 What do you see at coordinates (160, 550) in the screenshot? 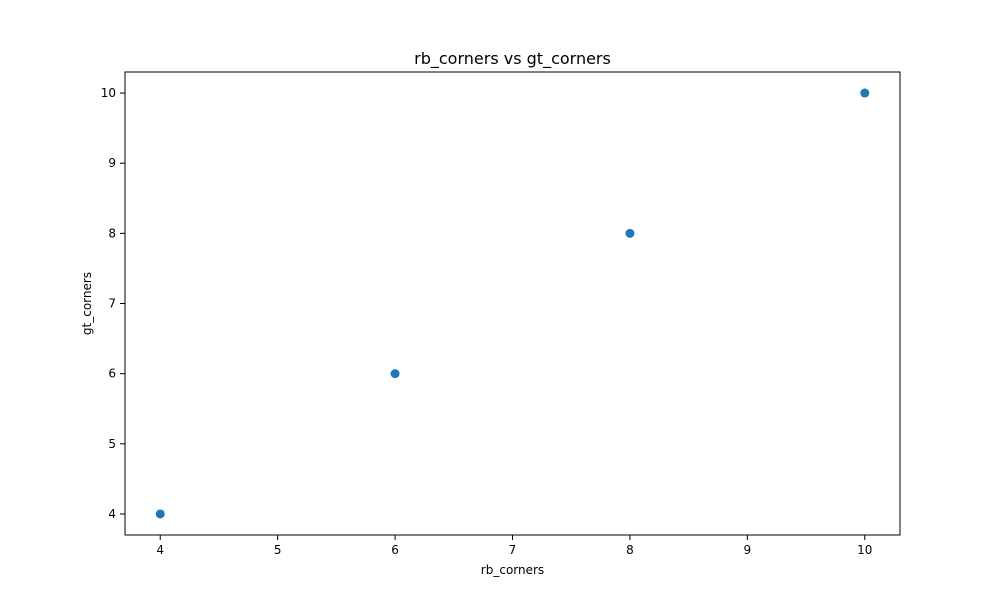
I see `x-tick-label-0: 4` at bounding box center [160, 550].